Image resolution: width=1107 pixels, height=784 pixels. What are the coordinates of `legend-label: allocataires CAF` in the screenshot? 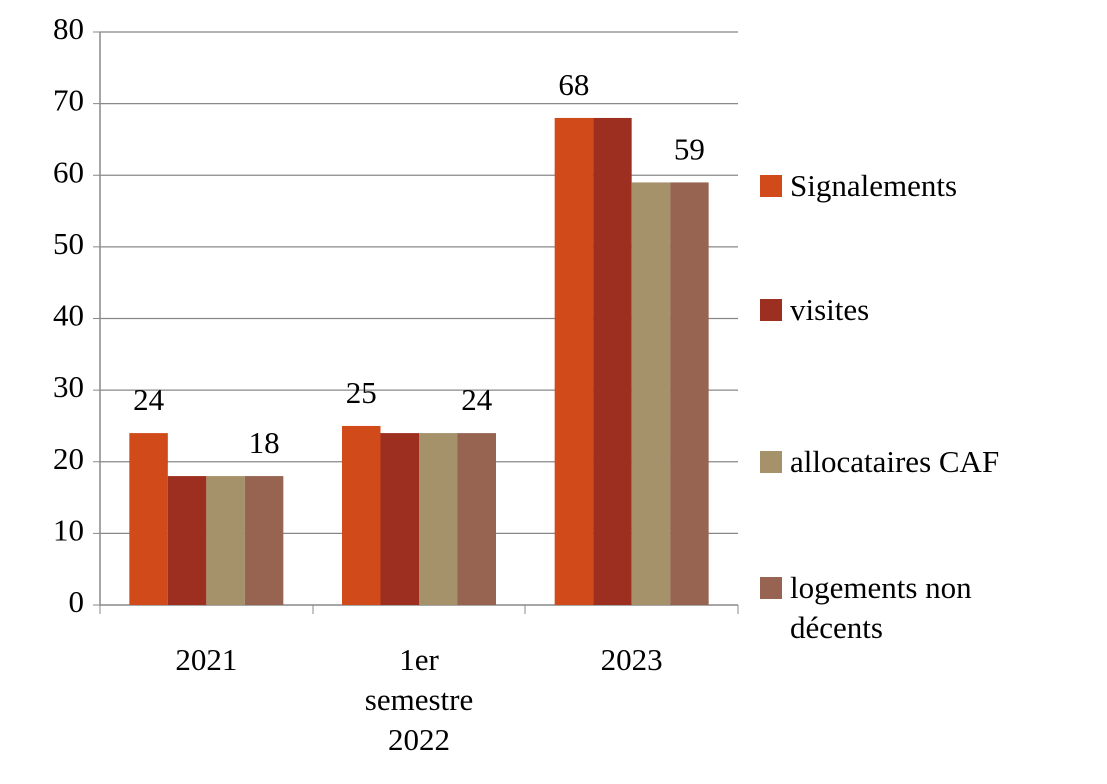 It's located at (895, 461).